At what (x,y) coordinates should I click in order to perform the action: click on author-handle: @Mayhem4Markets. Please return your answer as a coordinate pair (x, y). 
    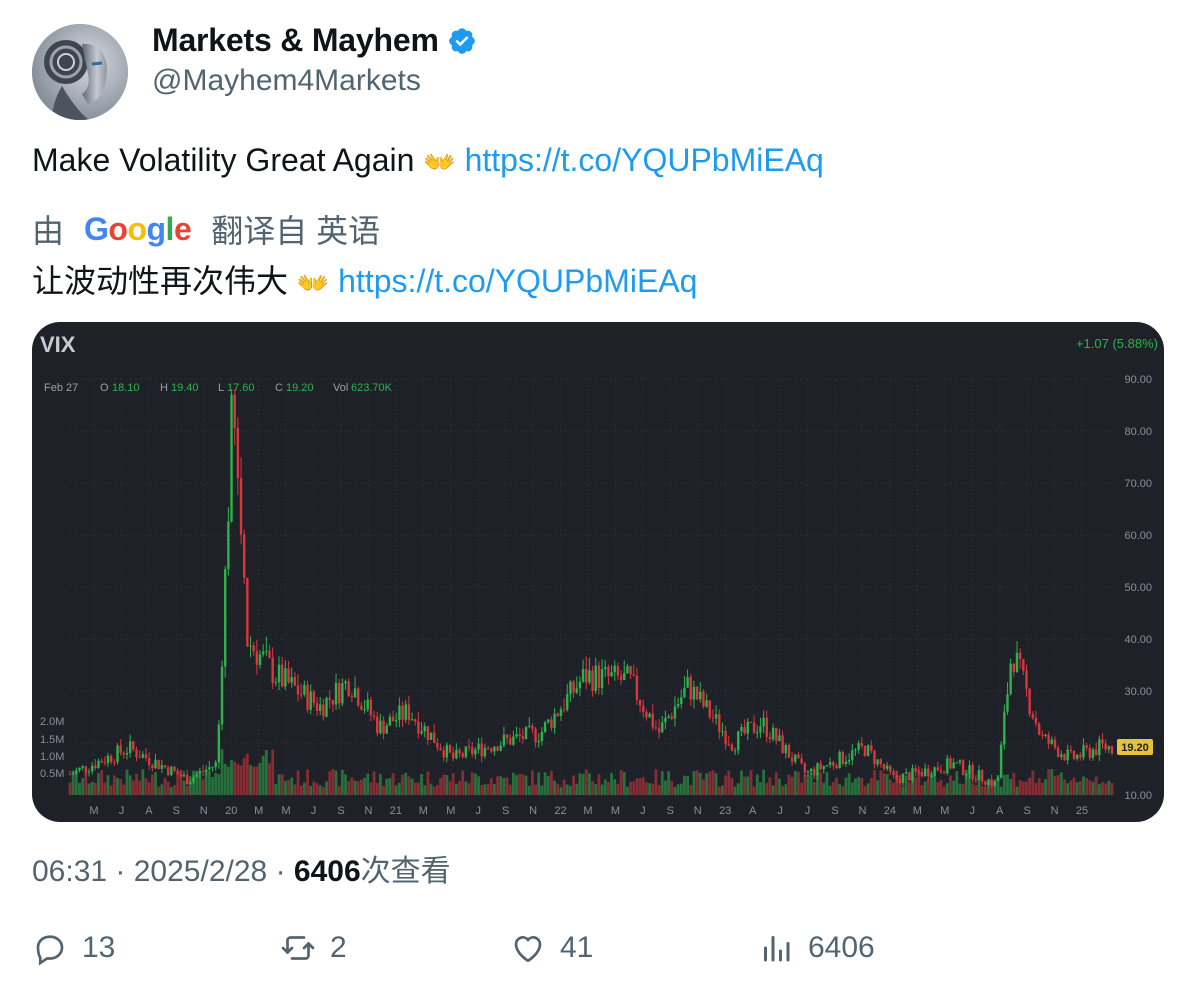
    Looking at the image, I should click on (286, 80).